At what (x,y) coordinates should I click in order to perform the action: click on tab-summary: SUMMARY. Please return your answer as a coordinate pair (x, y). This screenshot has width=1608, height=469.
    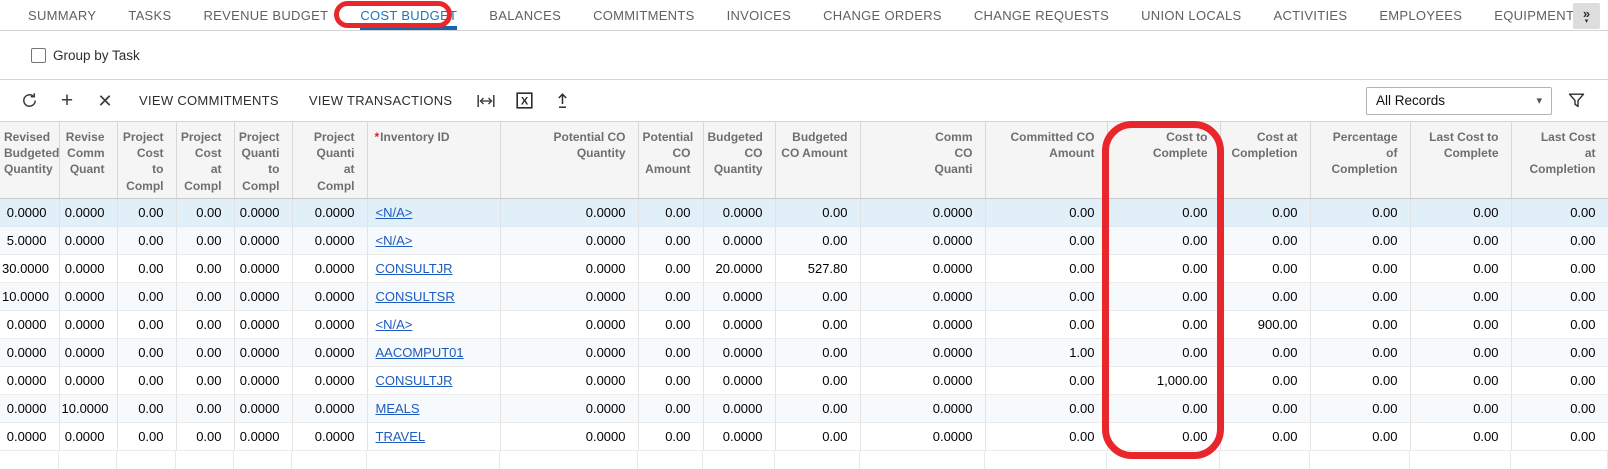
    Looking at the image, I should click on (62, 15).